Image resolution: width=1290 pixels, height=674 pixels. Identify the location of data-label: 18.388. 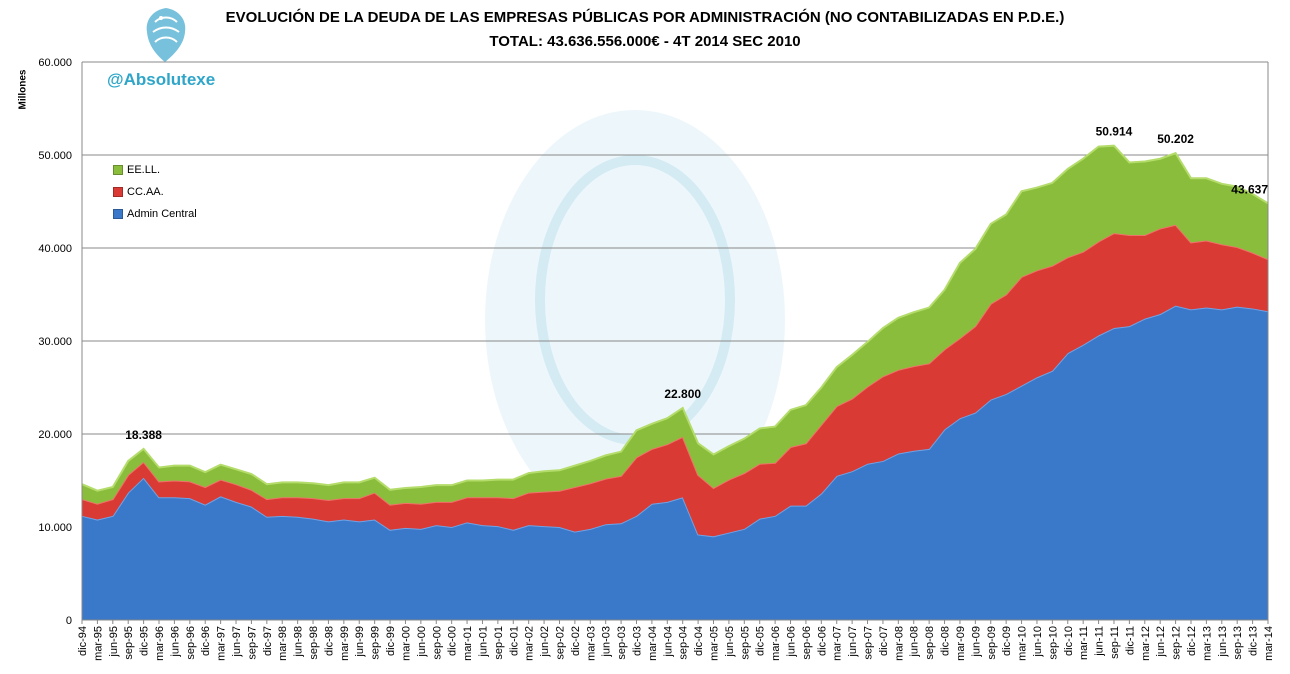
(143, 435).